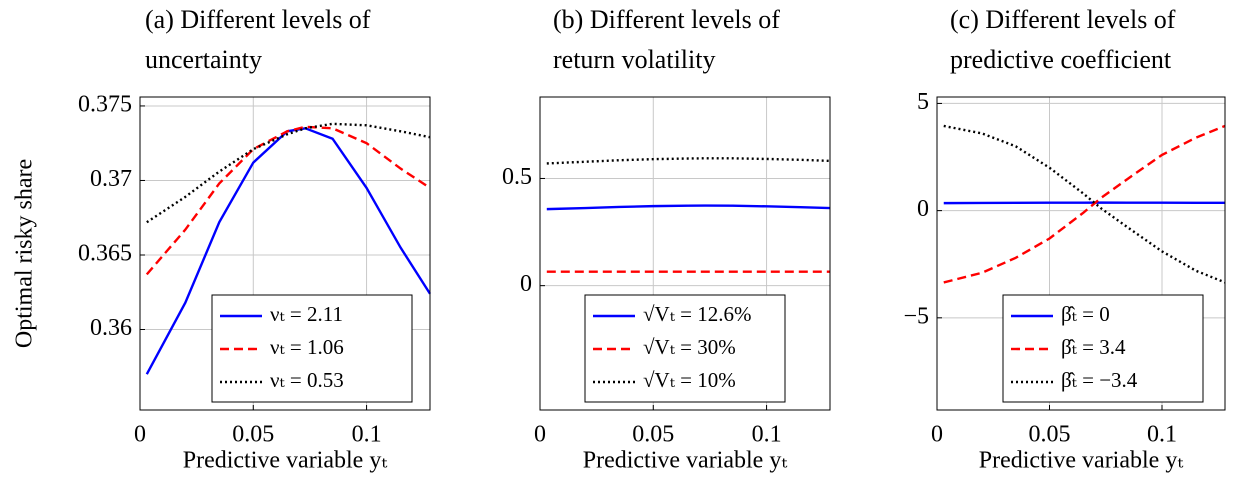 This screenshot has width=1260, height=490. I want to click on y-tick-label: 5, so click(923, 102).